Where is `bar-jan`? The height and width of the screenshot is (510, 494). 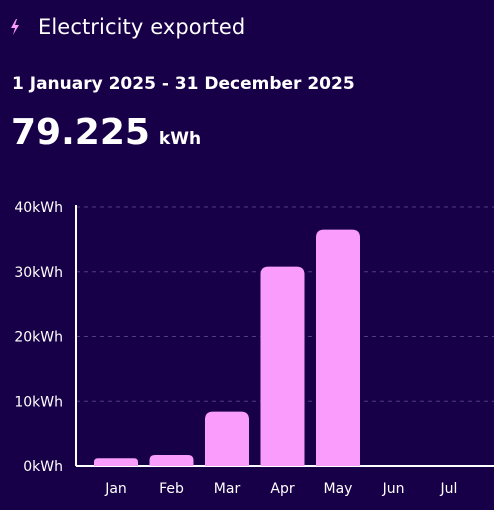
bar-jan is located at coordinates (116, 462).